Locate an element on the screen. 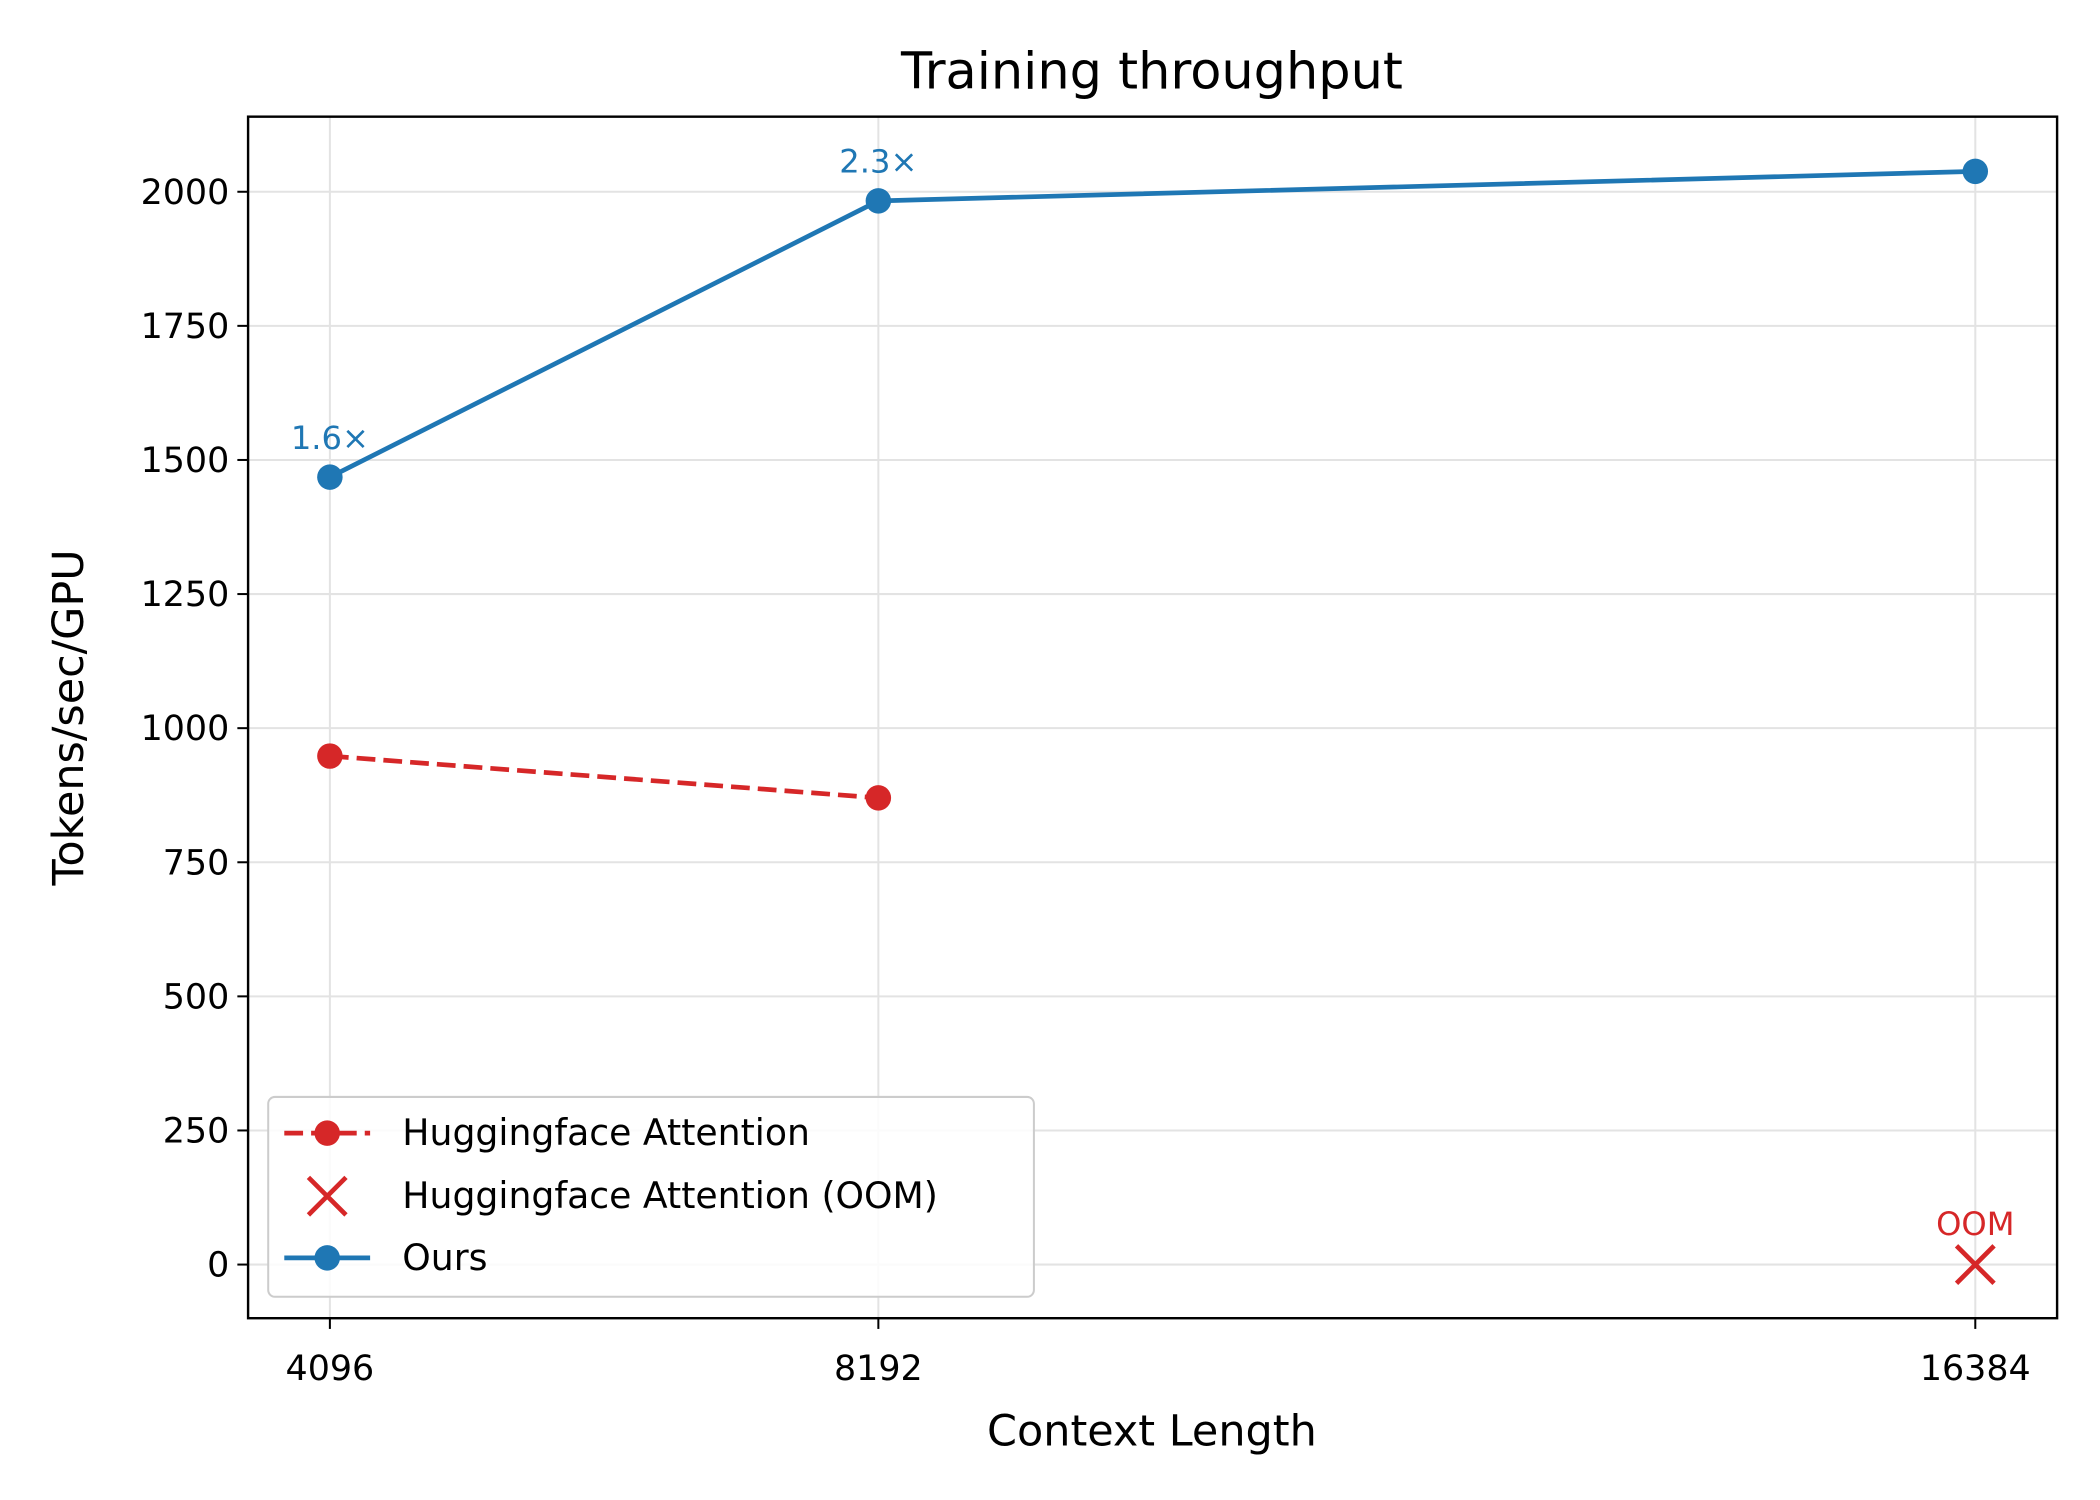 The width and height of the screenshot is (2100, 1500). y-tick-label: 1750 is located at coordinates (185, 327).